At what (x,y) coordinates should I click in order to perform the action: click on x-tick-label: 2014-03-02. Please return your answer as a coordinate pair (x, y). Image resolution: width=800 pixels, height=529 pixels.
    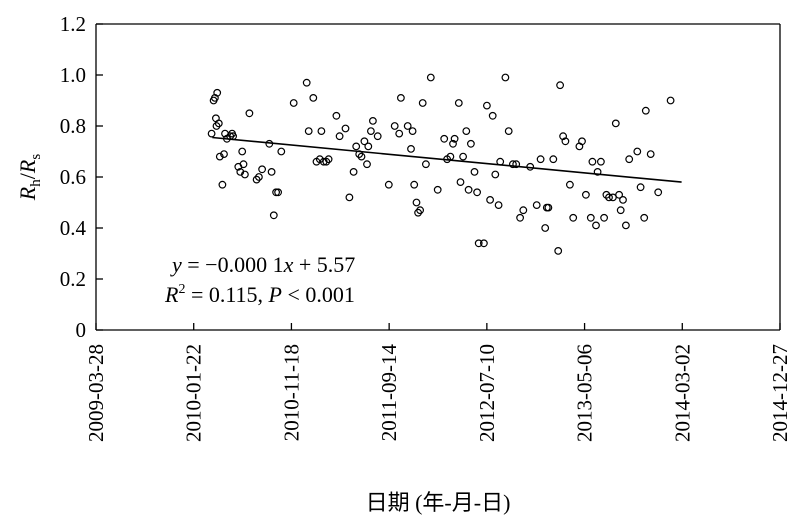
    Looking at the image, I should click on (682, 393).